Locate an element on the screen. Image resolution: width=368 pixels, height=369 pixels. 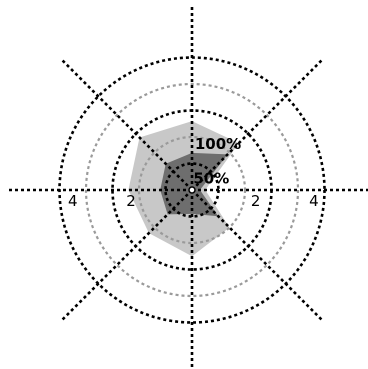
tick-label-4: 4 is located at coordinates (314, 201).